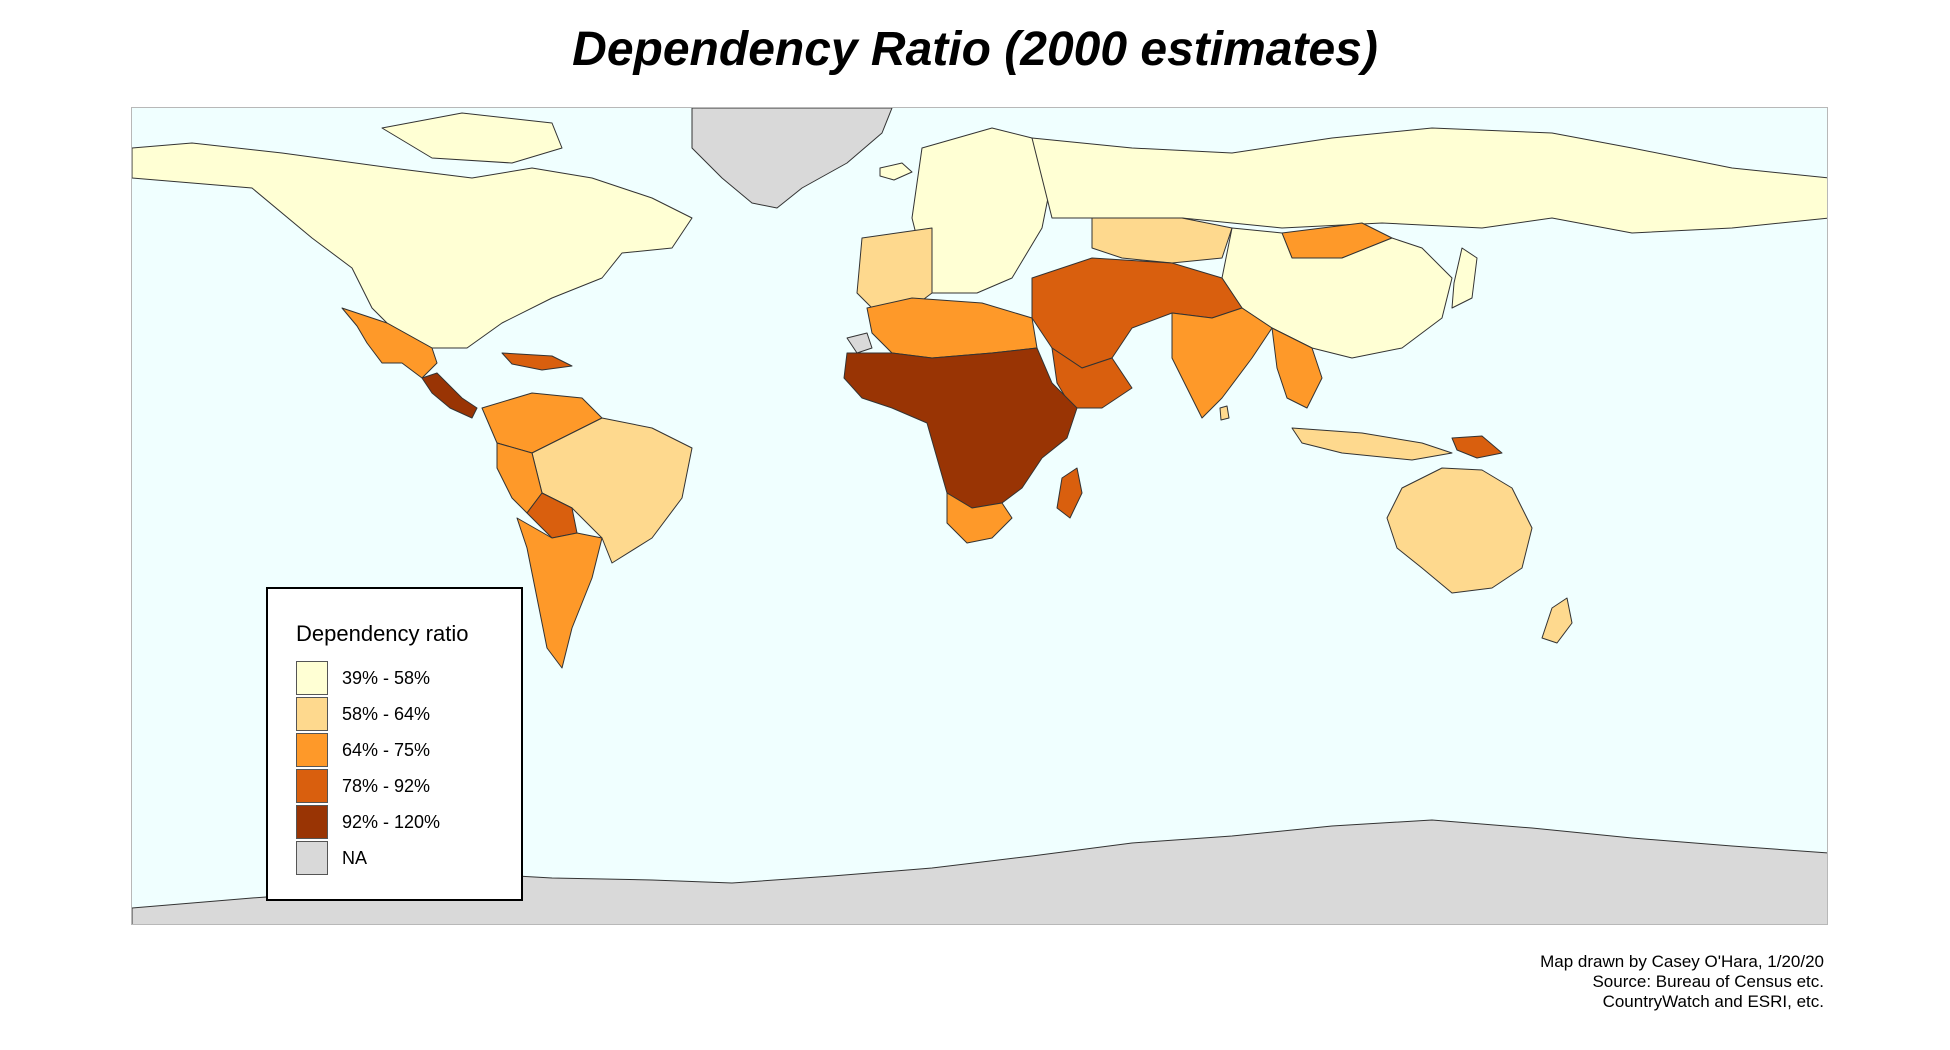  I want to click on legend-label-5: 92% - 120%, so click(391, 821).